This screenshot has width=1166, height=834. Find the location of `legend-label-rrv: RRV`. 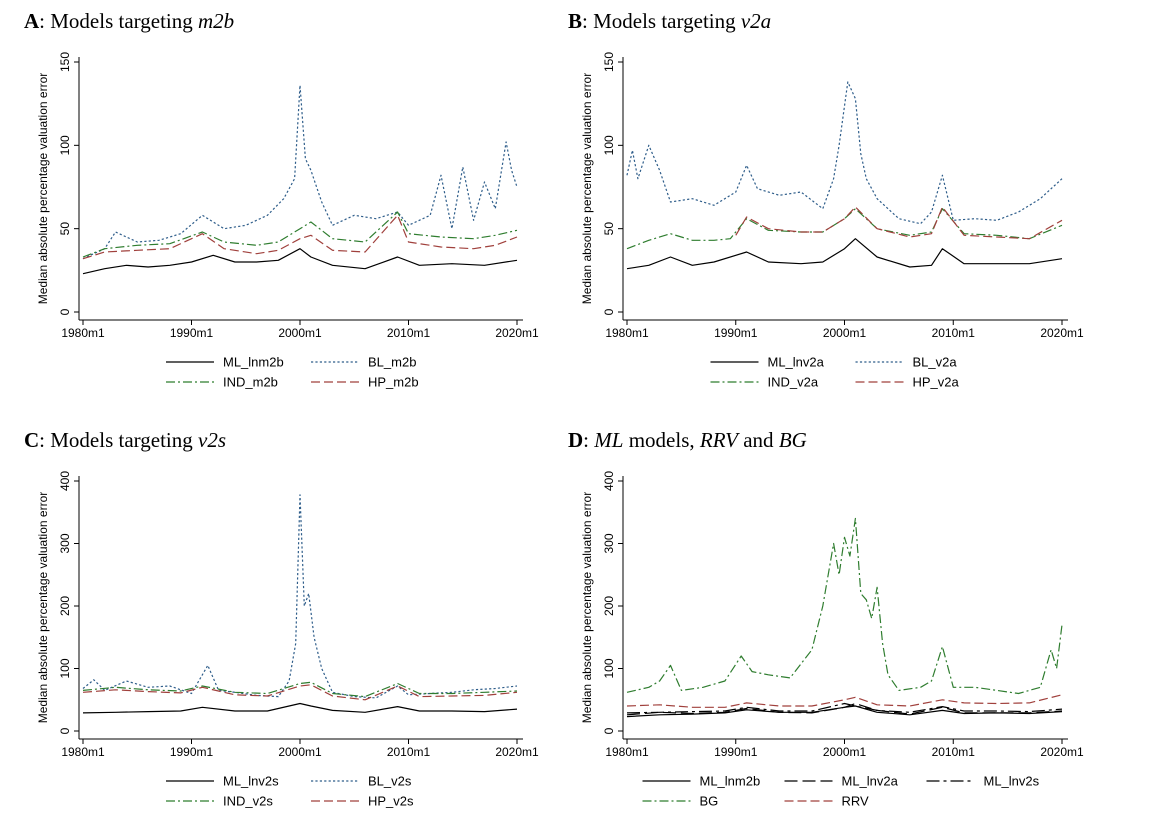

legend-label-rrv: RRV is located at coordinates (856, 801).